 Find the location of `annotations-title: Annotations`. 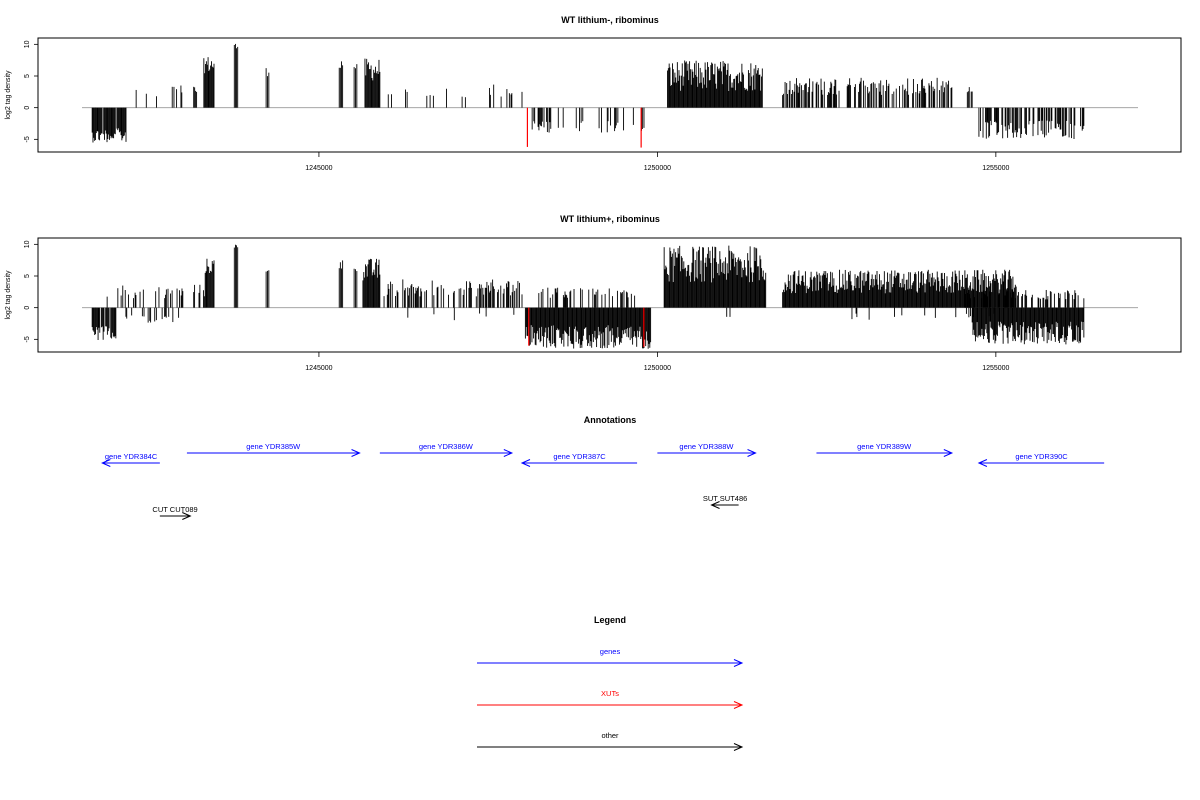

annotations-title: Annotations is located at coordinates (610, 420).